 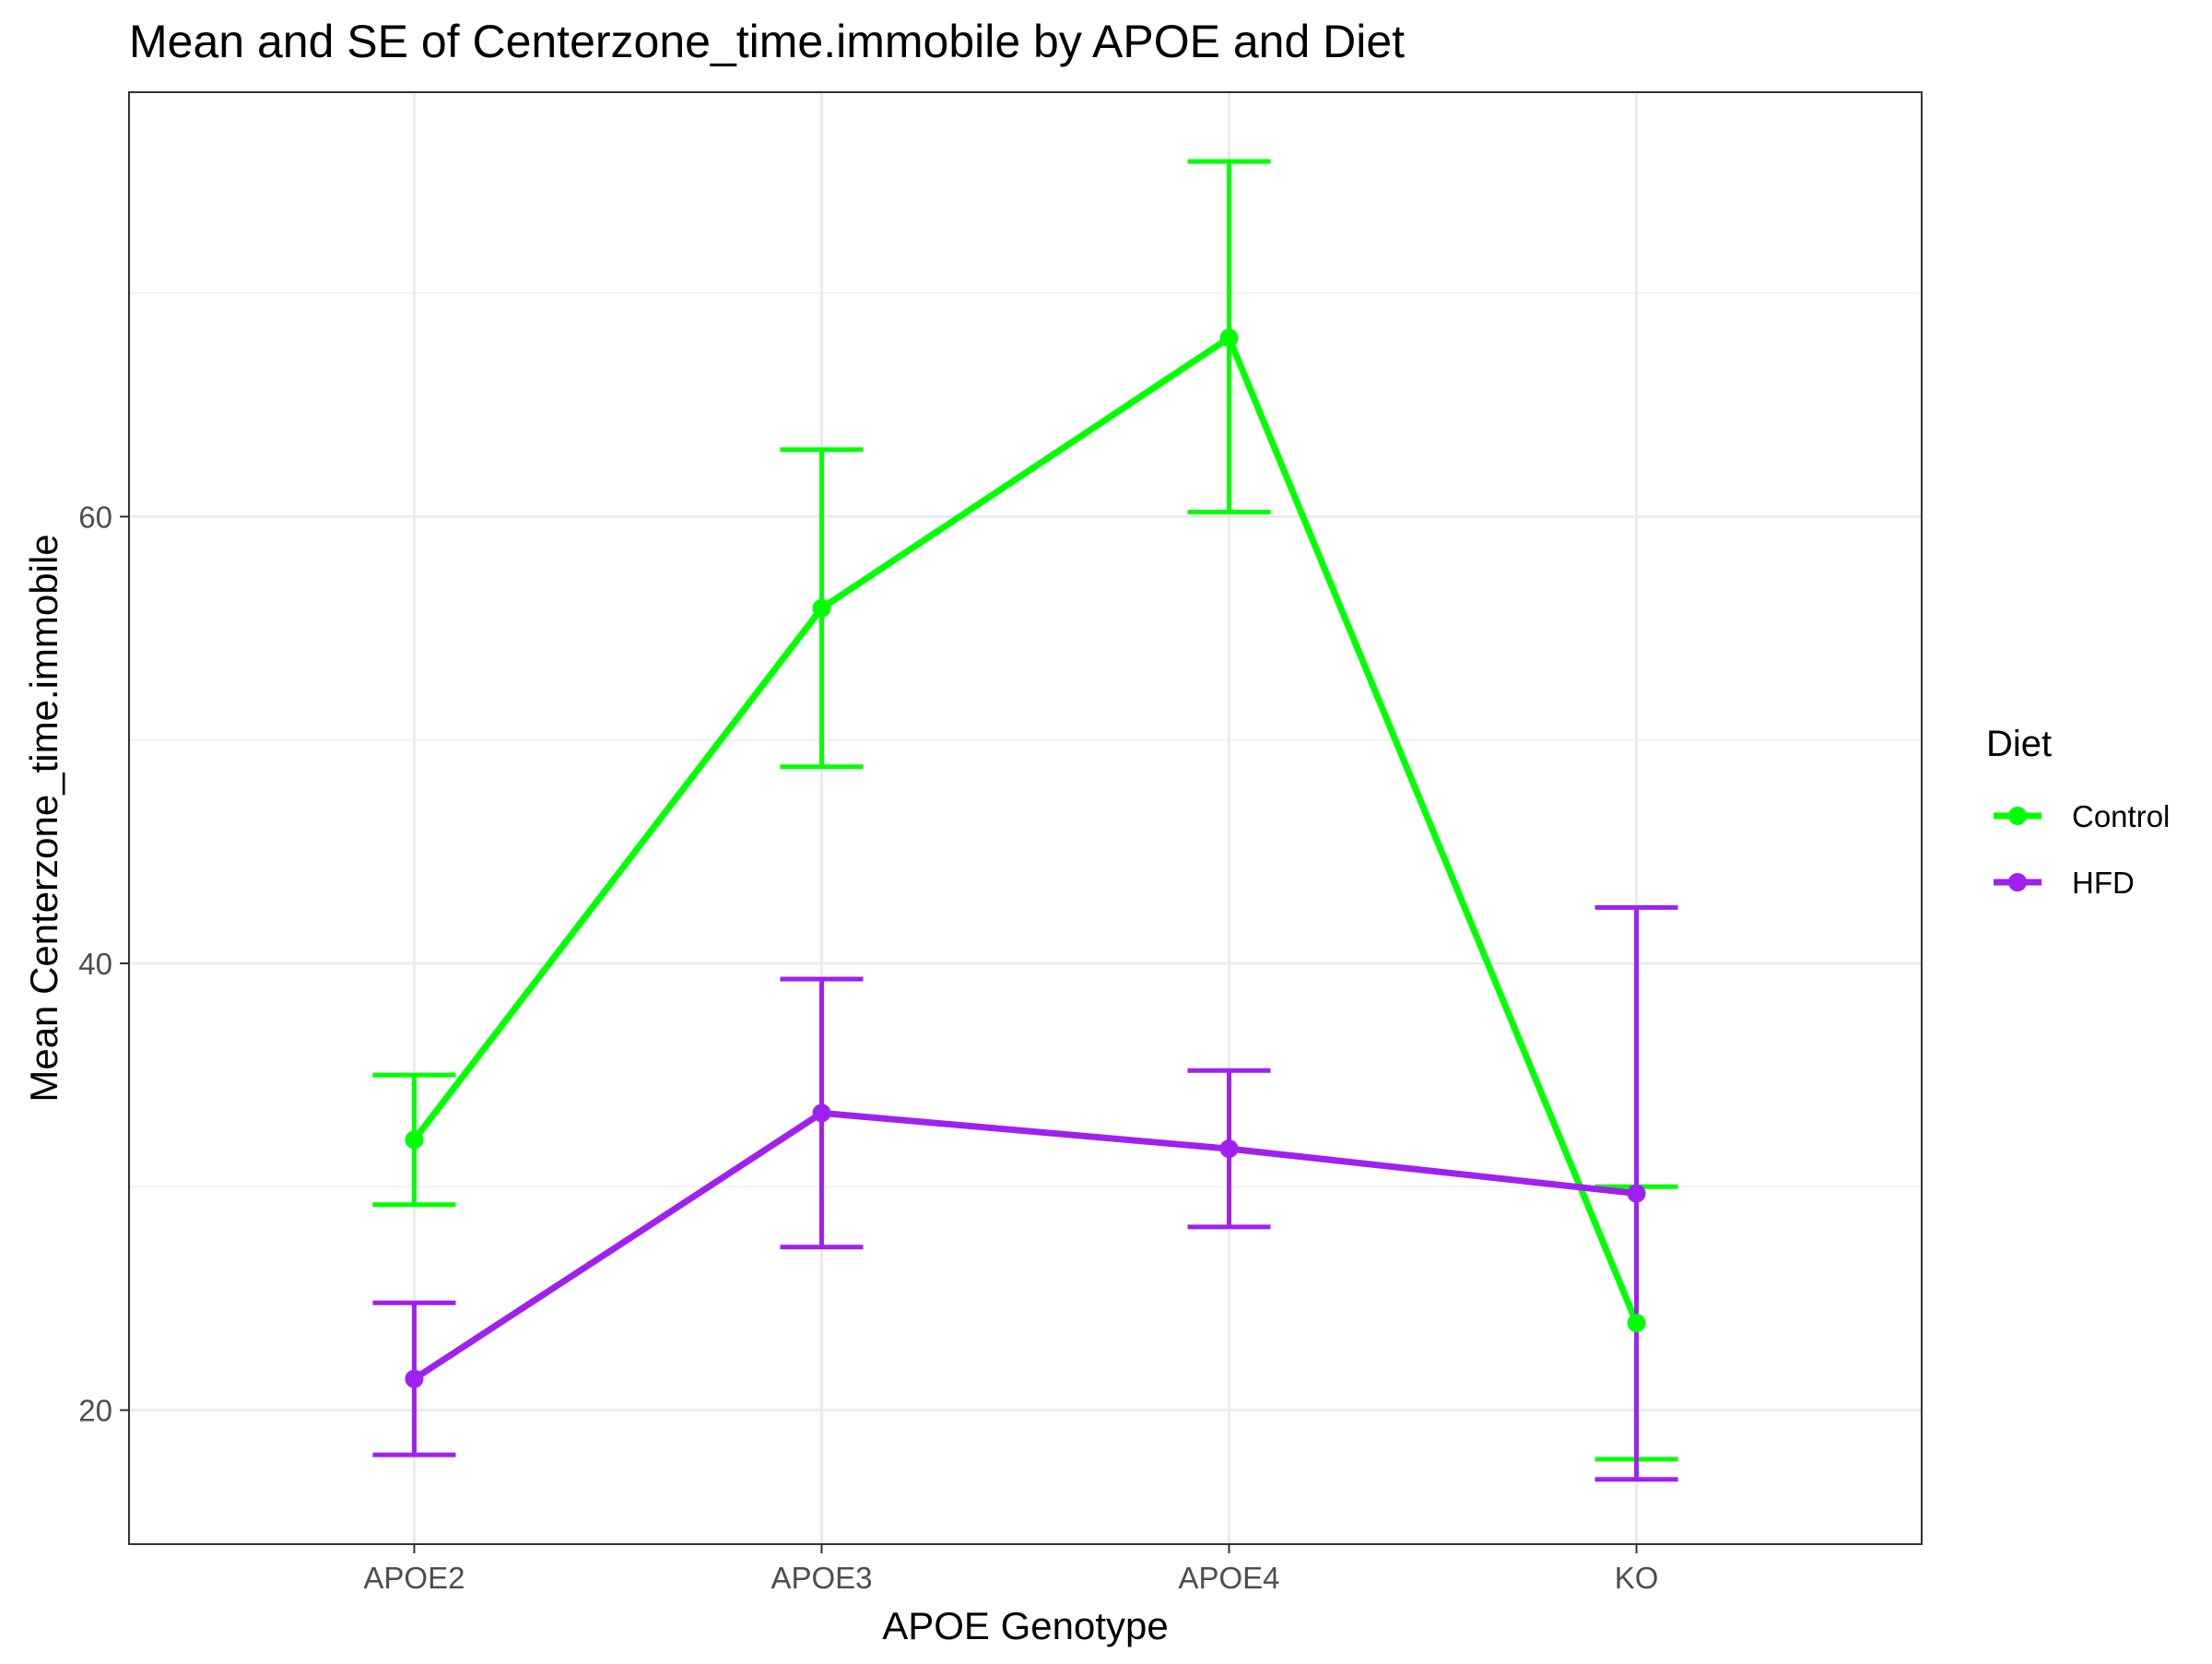 I want to click on y-tick-label: 20, so click(x=95, y=1411).